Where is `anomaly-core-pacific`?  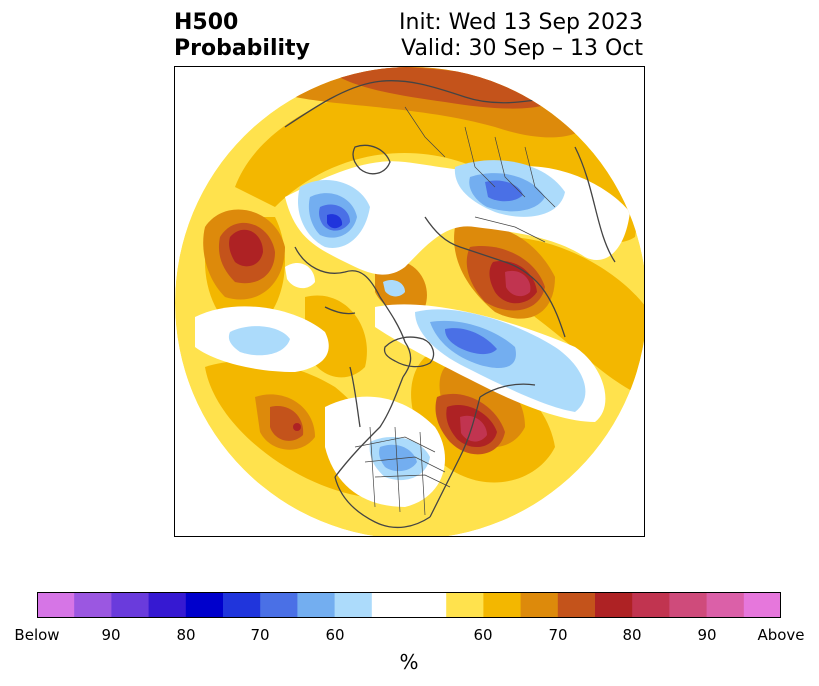 anomaly-core-pacific is located at coordinates (287, 423).